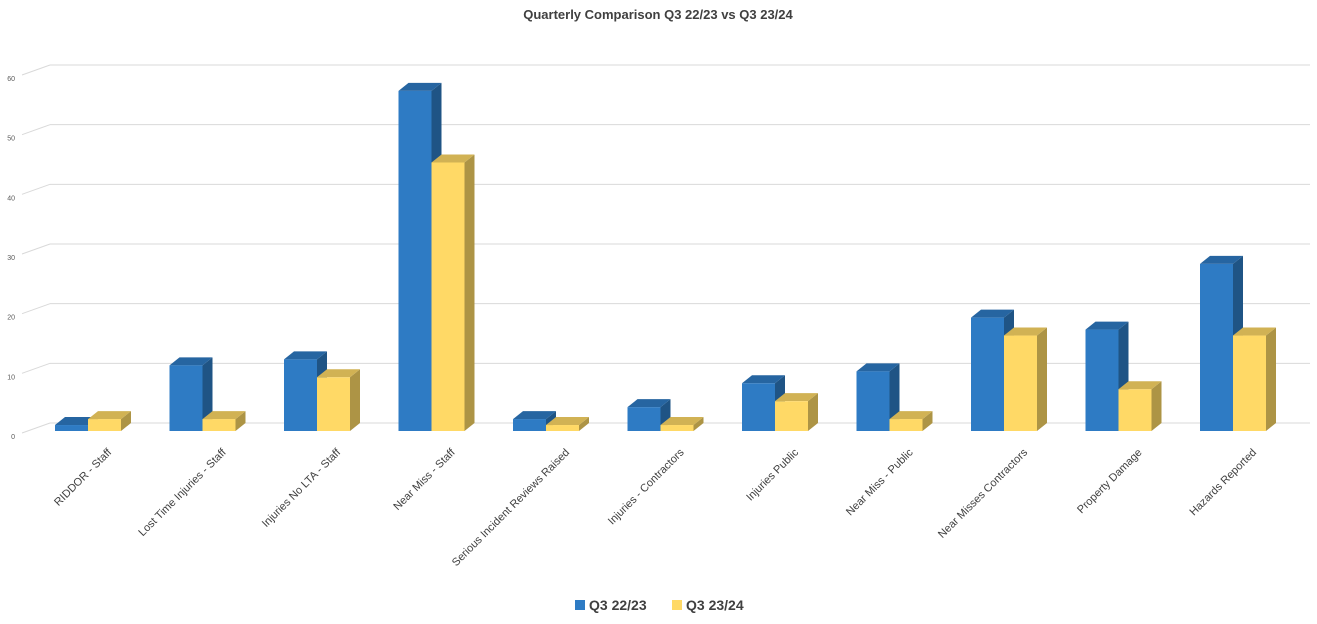  I want to click on x-tick-label: Near Miss - Staff, so click(424, 479).